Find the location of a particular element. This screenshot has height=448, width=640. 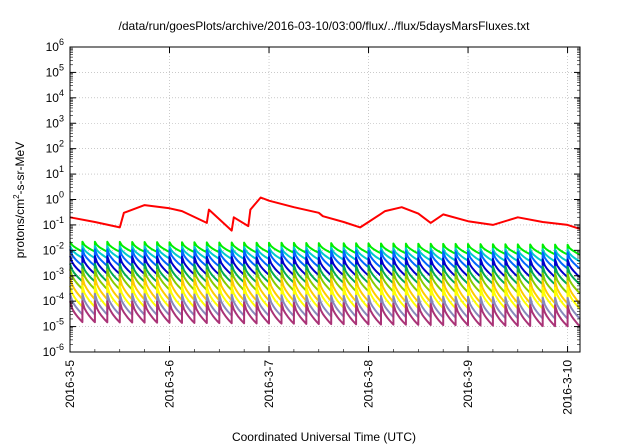

y-axis-label-sup: 2 is located at coordinates (16, 196).